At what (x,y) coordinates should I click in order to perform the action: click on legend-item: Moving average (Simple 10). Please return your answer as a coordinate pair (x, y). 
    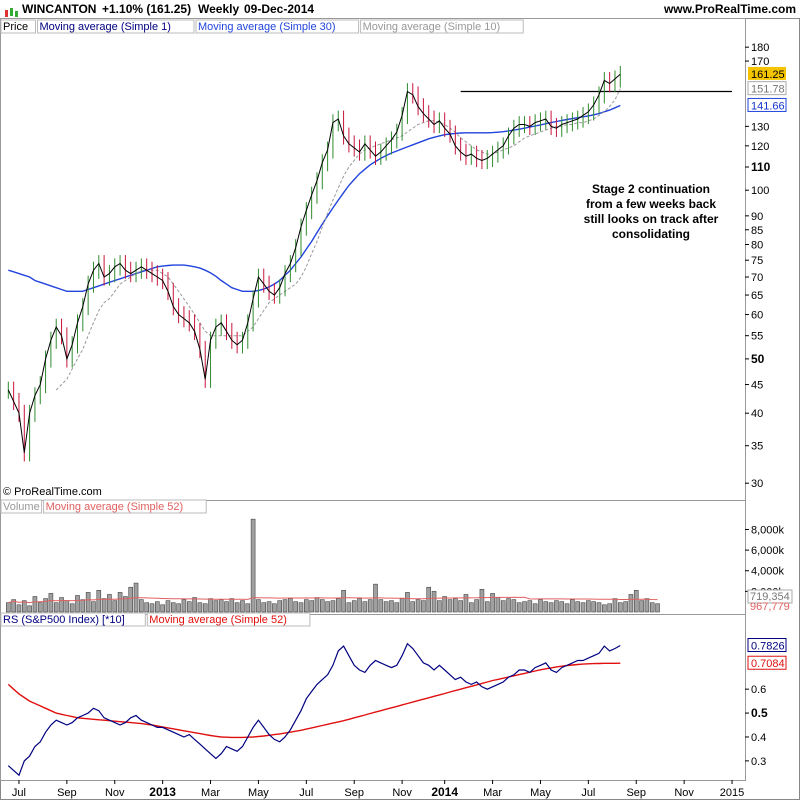
    Looking at the image, I should click on (432, 27).